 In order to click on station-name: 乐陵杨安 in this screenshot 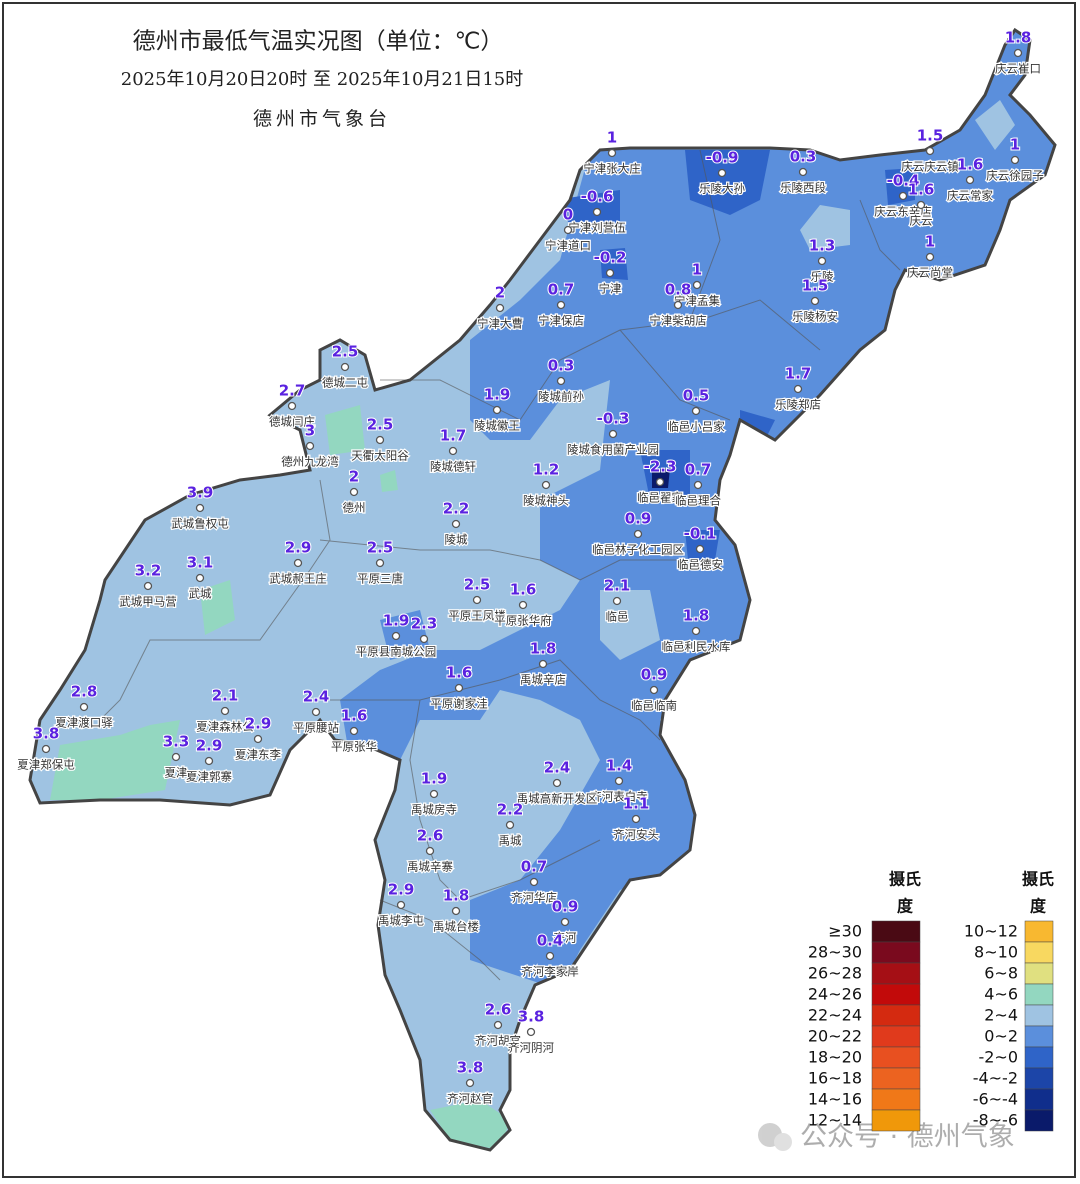, I will do `click(815, 317)`.